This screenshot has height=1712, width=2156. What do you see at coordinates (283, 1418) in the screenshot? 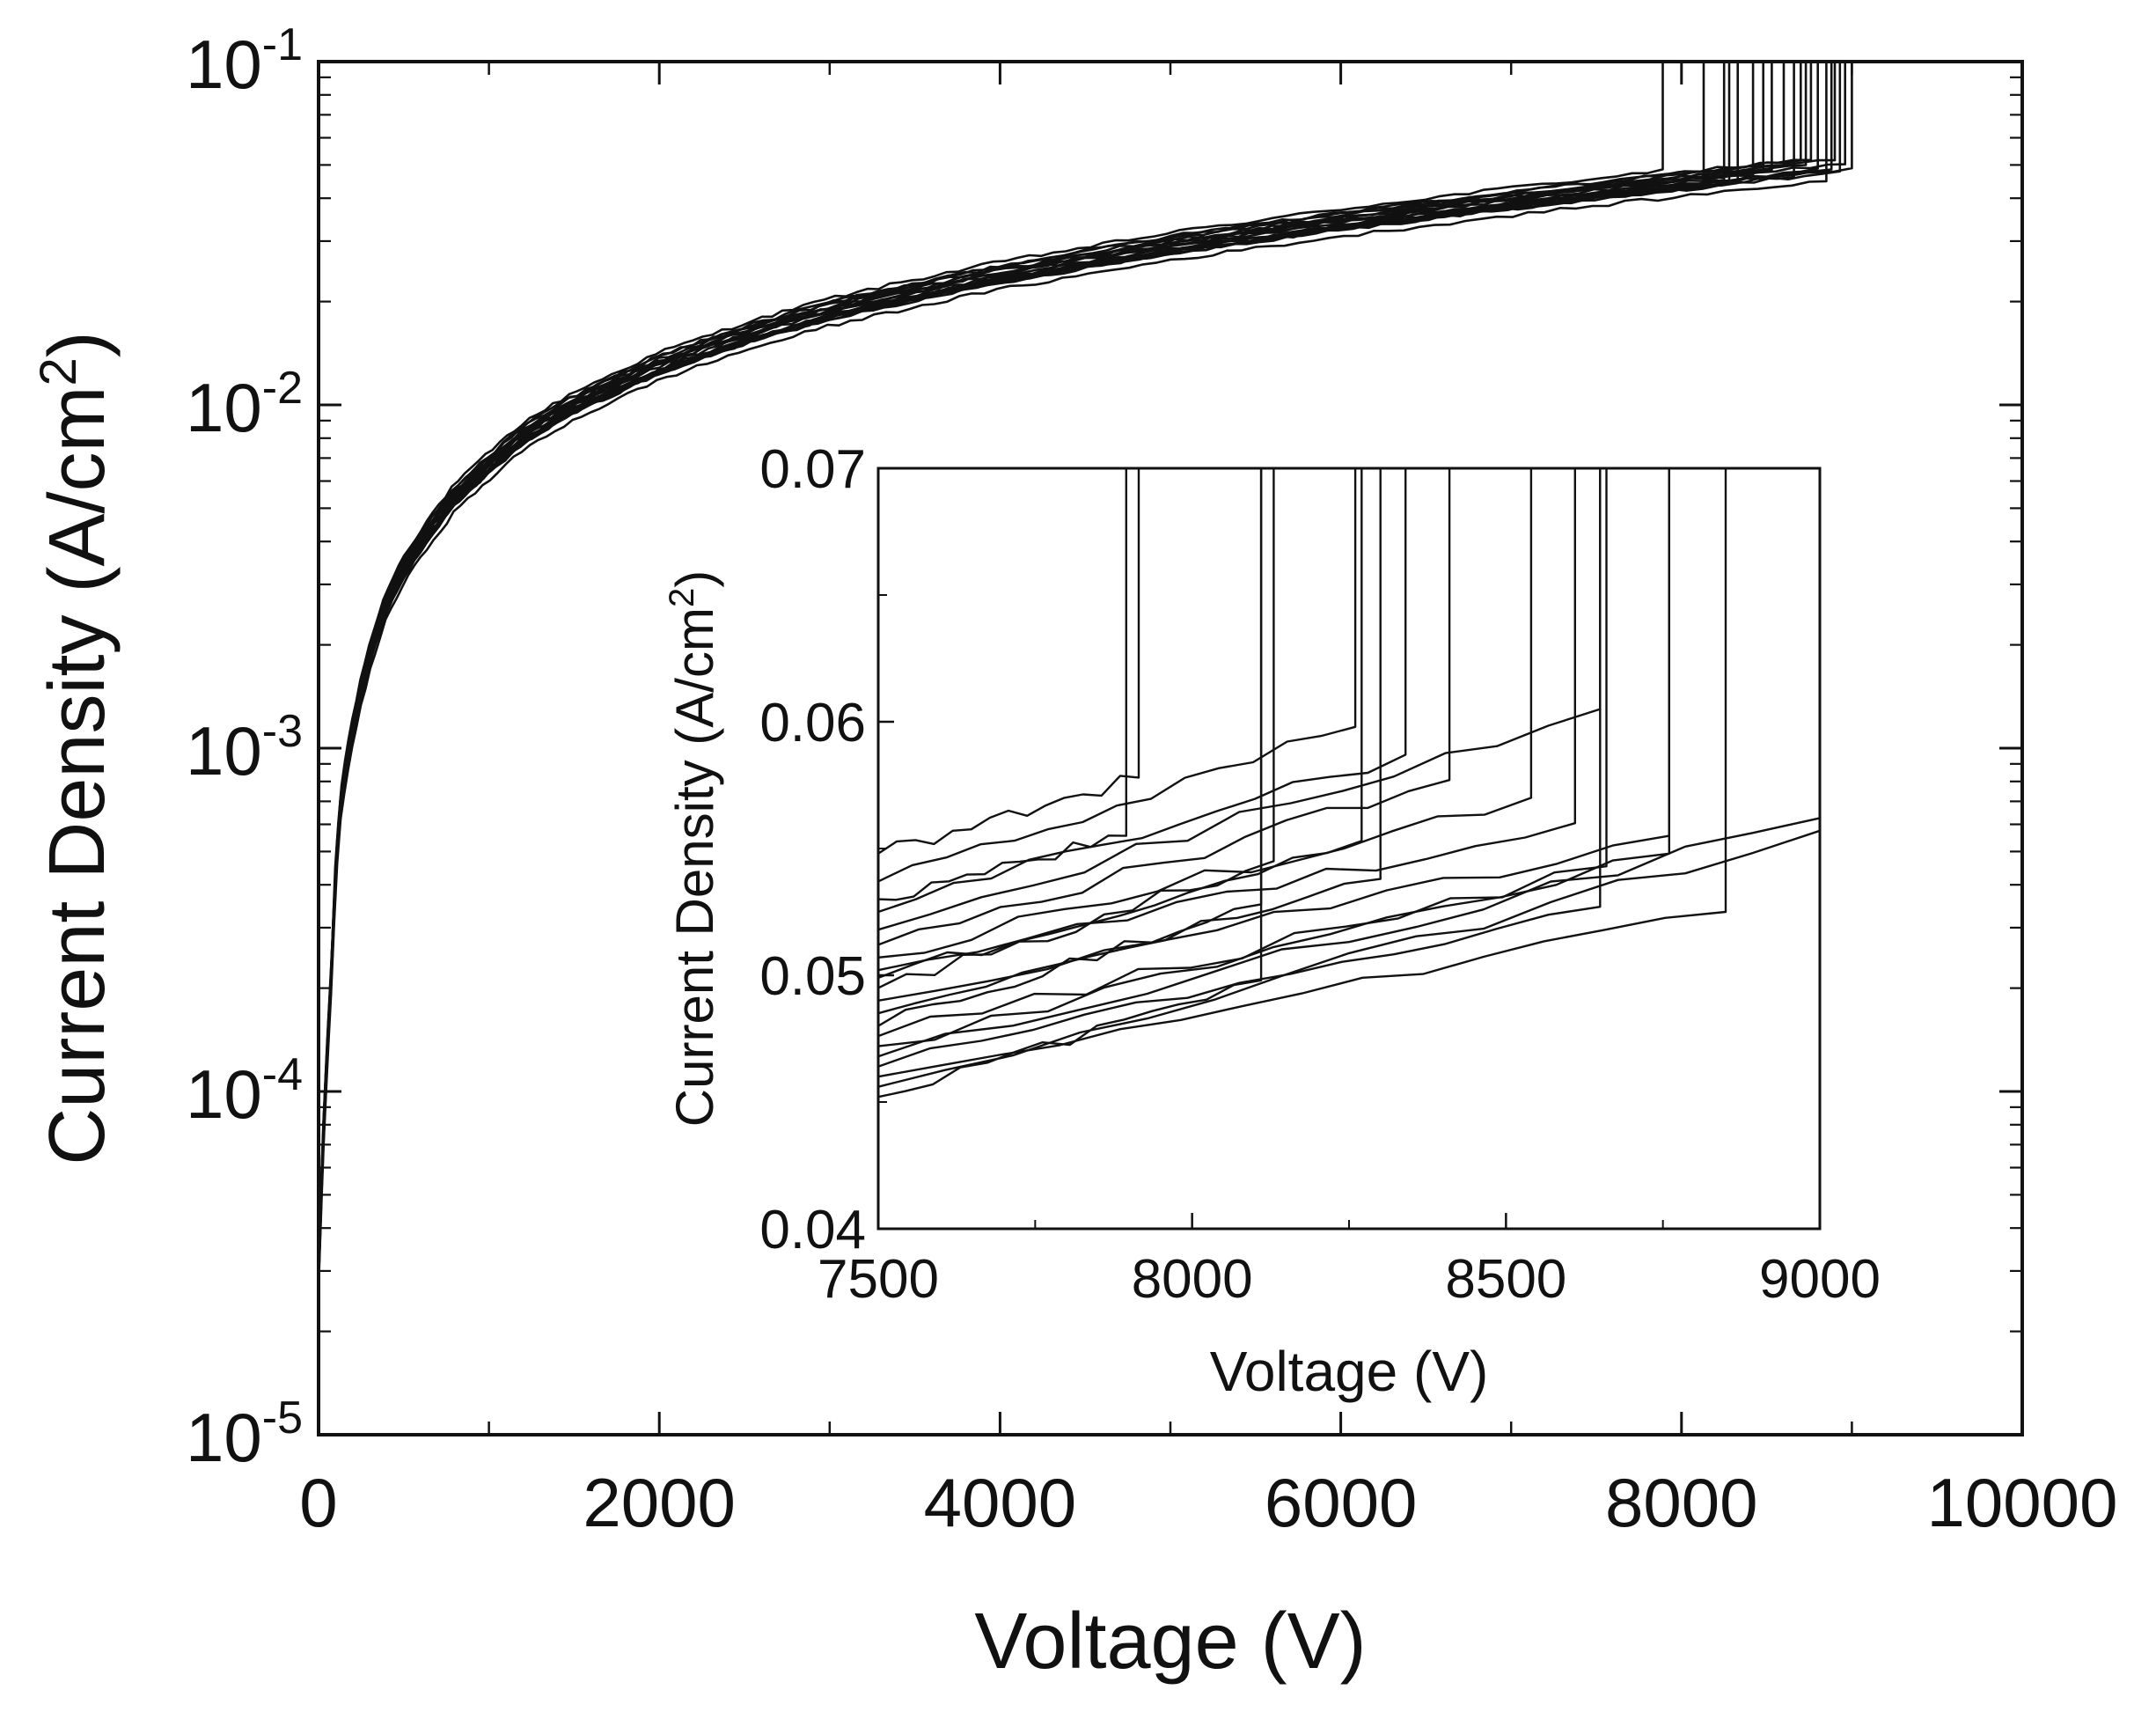
I see `main-y-tick-exponent: -5` at bounding box center [283, 1418].